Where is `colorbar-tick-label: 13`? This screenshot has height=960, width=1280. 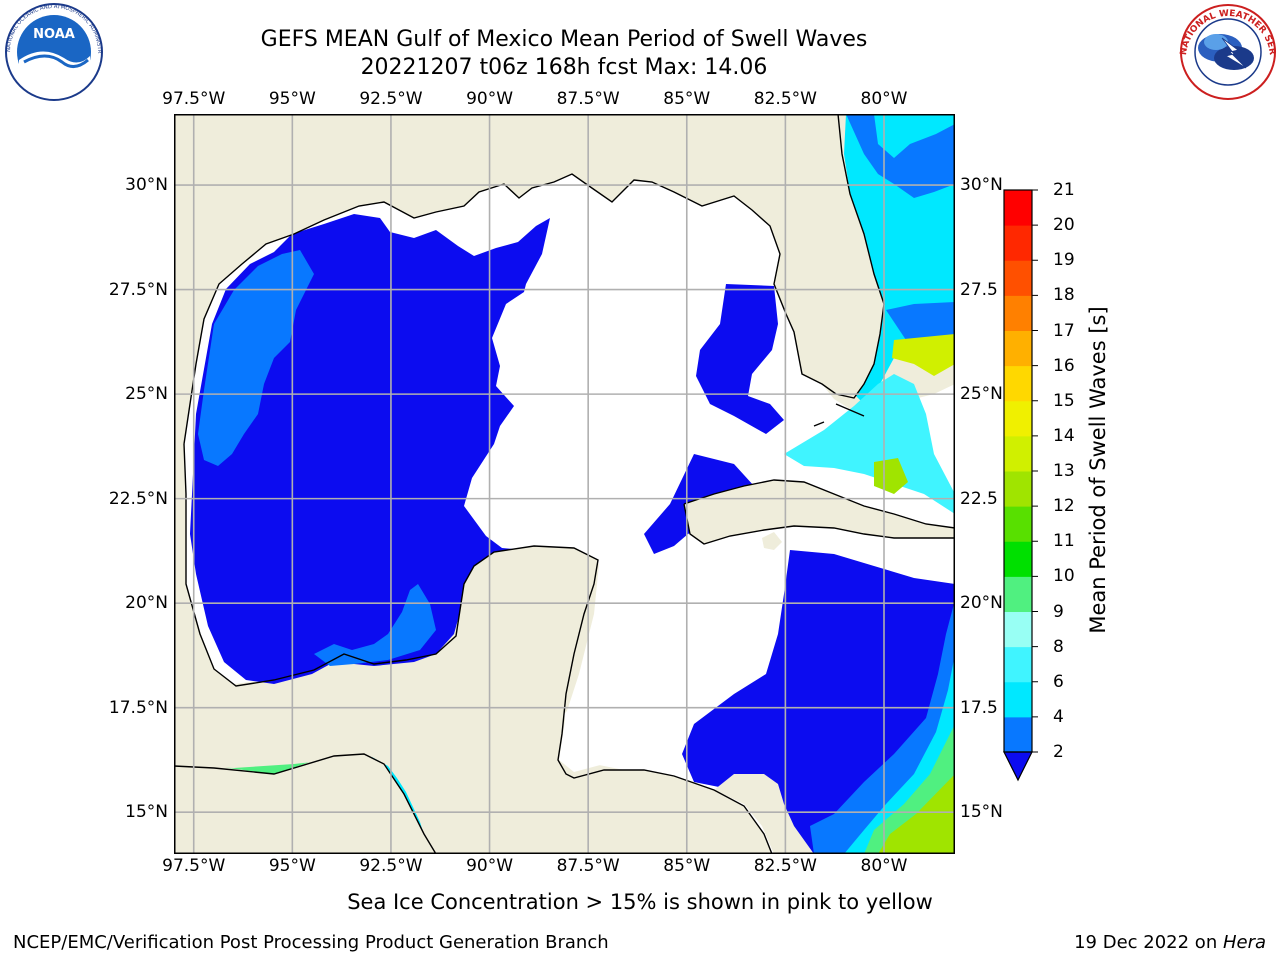 colorbar-tick-label: 13 is located at coordinates (1064, 471).